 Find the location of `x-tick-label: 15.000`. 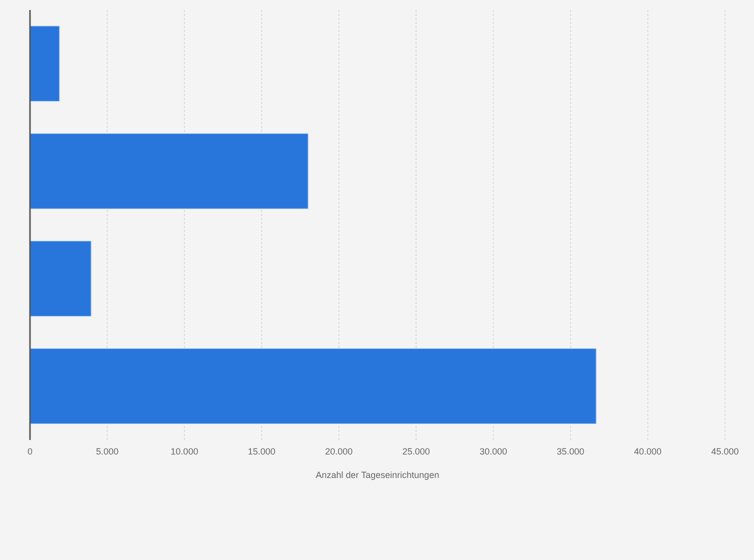

x-tick-label: 15.000 is located at coordinates (262, 451).